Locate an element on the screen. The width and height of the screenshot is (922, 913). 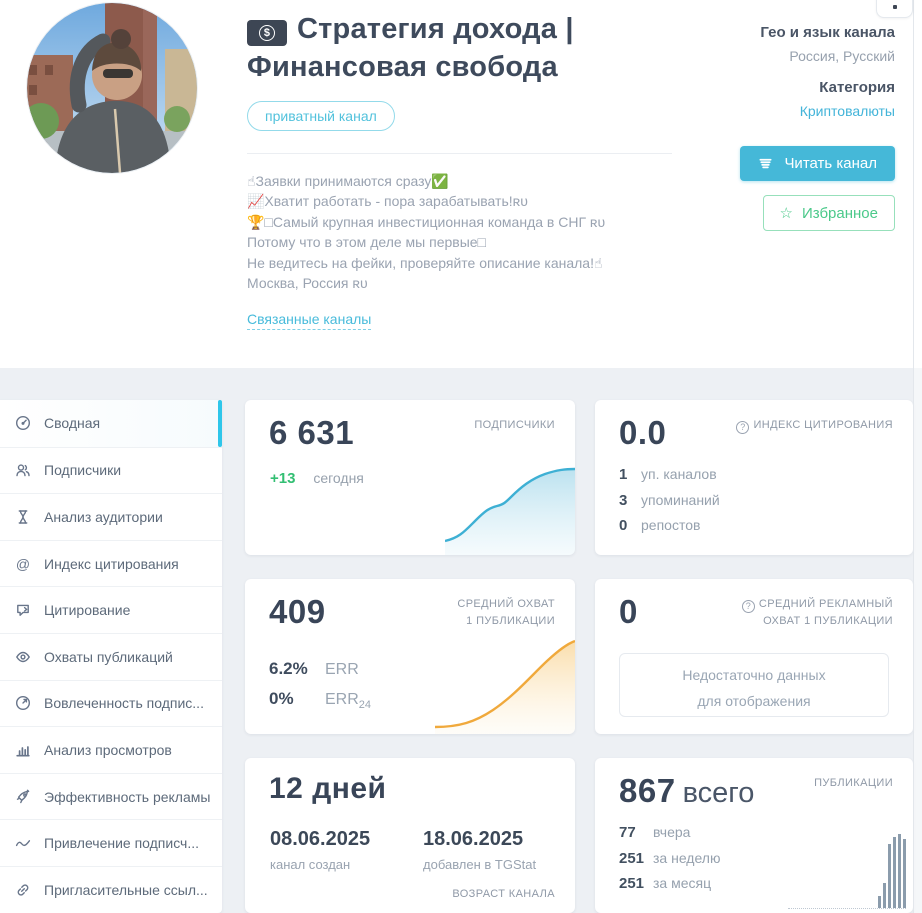
subscribers-card: 6 631 ПОДПИСЧИКИ +13 сегодня is located at coordinates (410, 477).